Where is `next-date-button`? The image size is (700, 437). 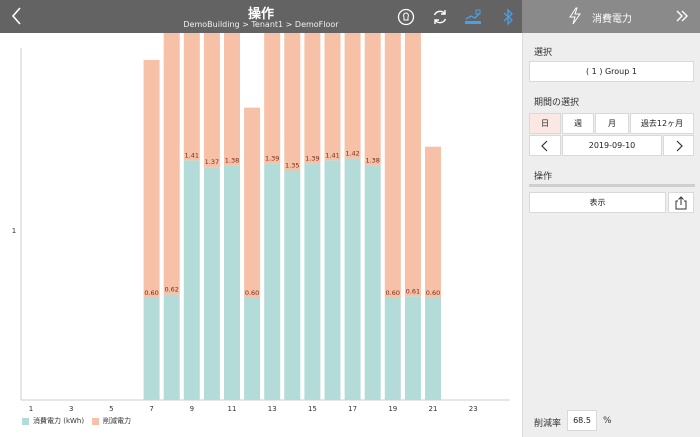 next-date-button is located at coordinates (678, 145).